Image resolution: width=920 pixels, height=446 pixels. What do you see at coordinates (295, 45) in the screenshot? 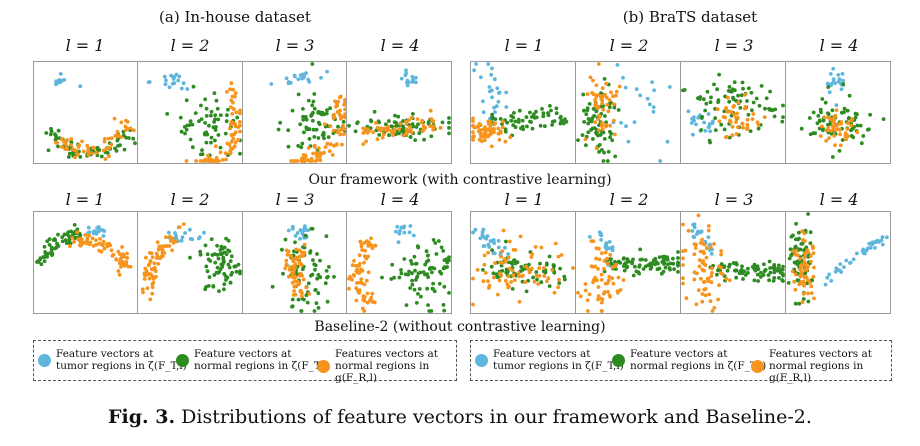
I see `layer-label: l = 3` at bounding box center [295, 45].